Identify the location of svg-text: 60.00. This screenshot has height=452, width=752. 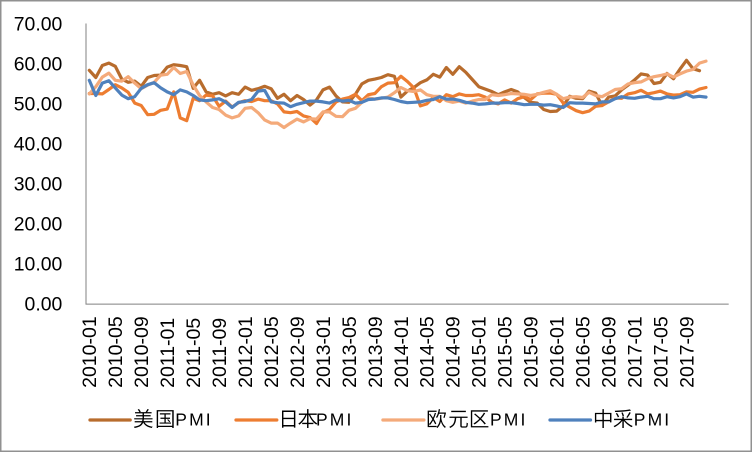
(38, 65).